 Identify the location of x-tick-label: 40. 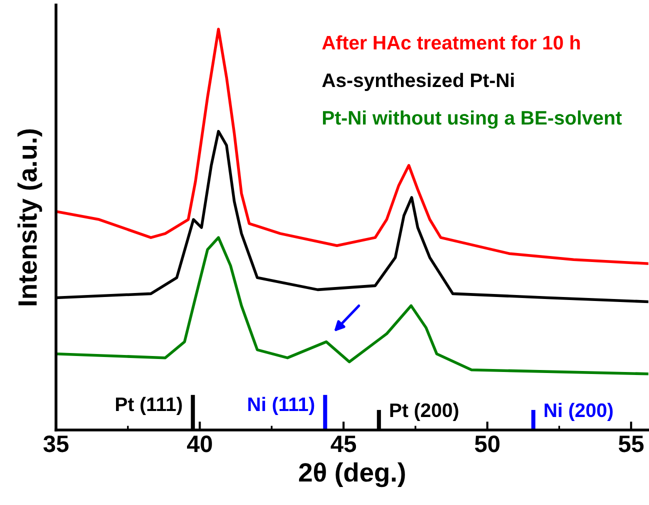
(199, 443).